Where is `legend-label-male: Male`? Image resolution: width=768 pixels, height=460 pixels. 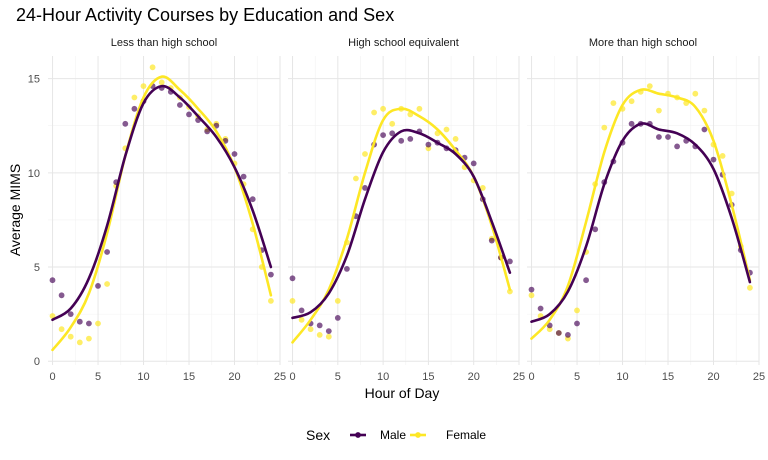
legend-label-male: Male is located at coordinates (393, 435).